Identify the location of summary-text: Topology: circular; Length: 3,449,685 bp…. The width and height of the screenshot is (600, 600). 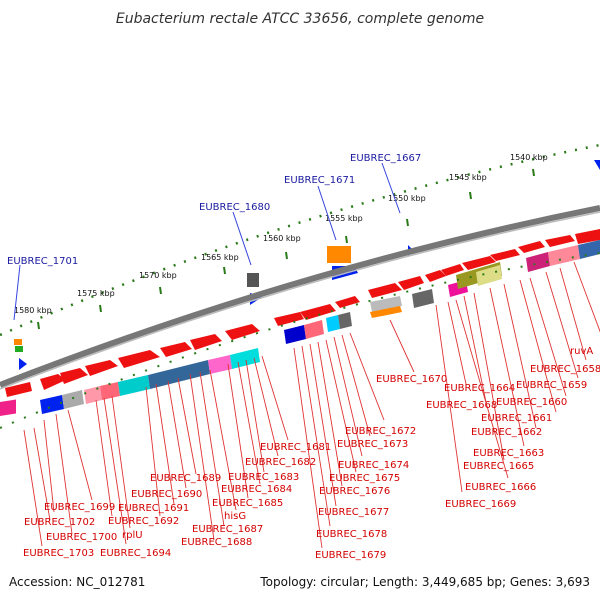
(424, 582).